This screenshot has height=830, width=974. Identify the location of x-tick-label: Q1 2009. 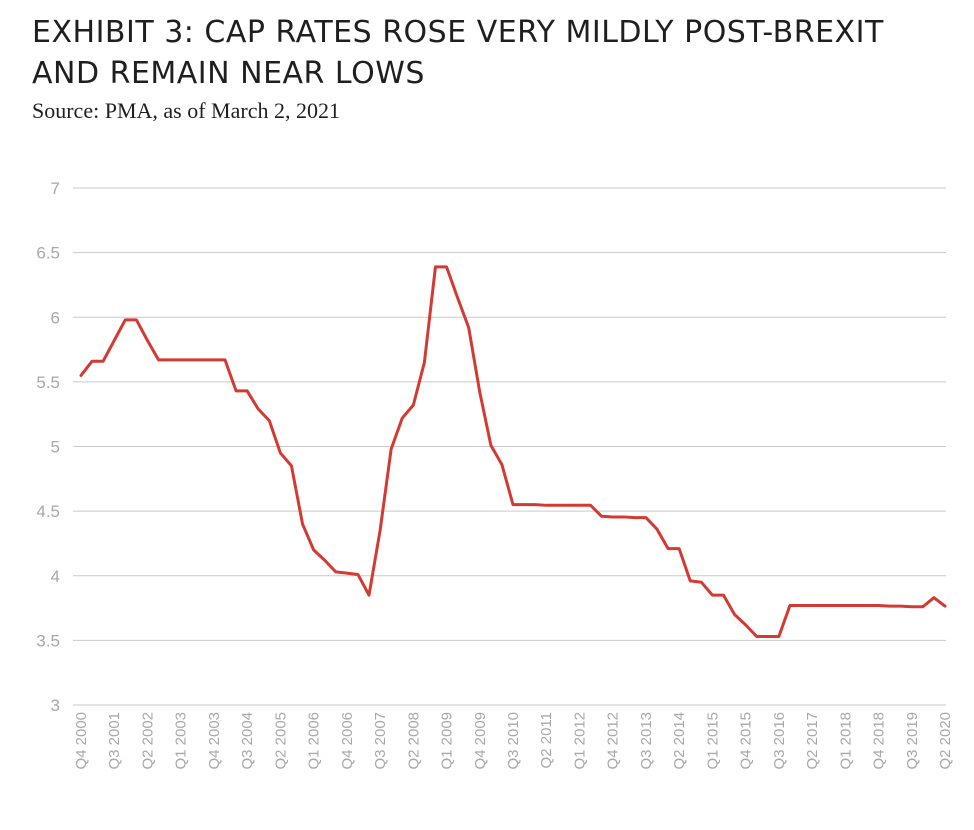
(447, 741).